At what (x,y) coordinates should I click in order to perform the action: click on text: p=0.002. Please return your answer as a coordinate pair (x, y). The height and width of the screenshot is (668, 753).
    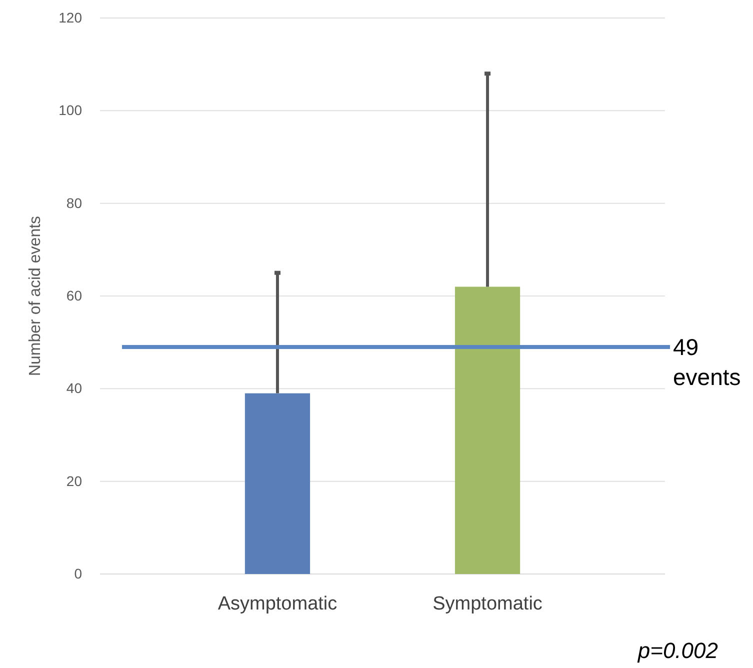
    Looking at the image, I should click on (677, 650).